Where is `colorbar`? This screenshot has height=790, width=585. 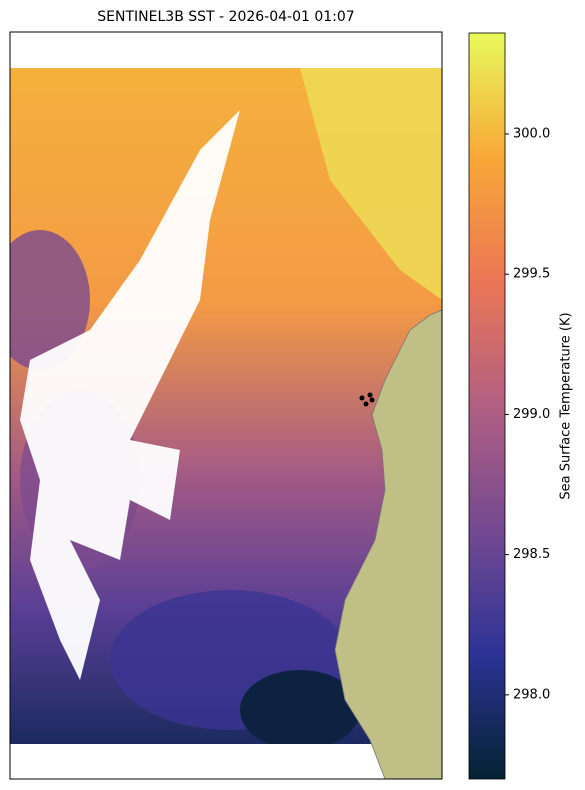
colorbar is located at coordinates (487, 406).